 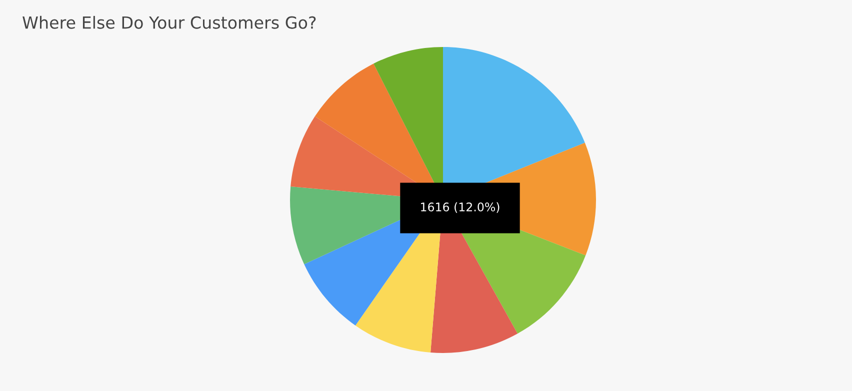 I want to click on chart-title: Where Else Do Your Customers Go?, so click(x=169, y=22).